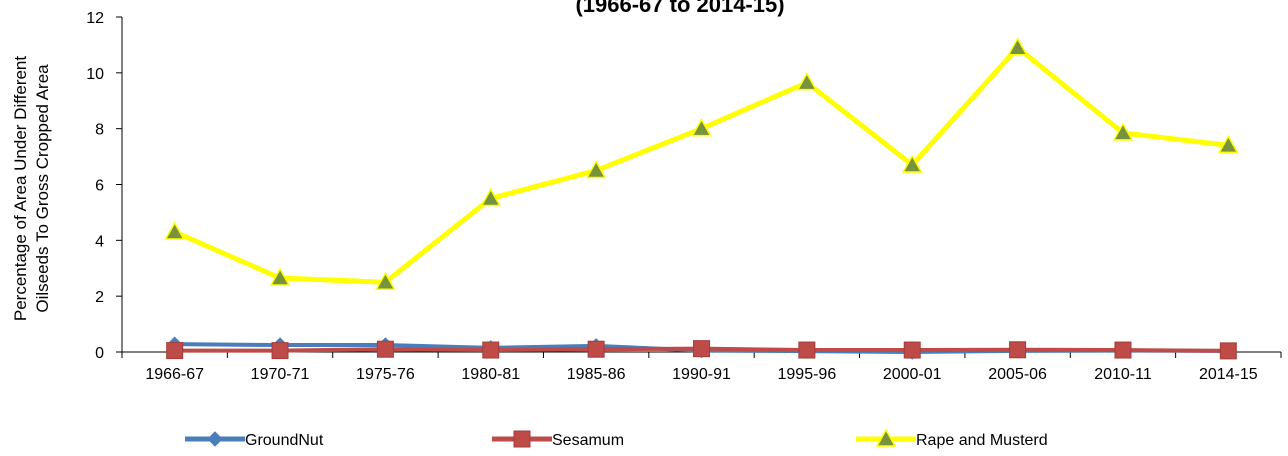 Image resolution: width=1288 pixels, height=456 pixels. I want to click on y-ticks: 0 2 4 6 8 10 12, so click(104, 186).